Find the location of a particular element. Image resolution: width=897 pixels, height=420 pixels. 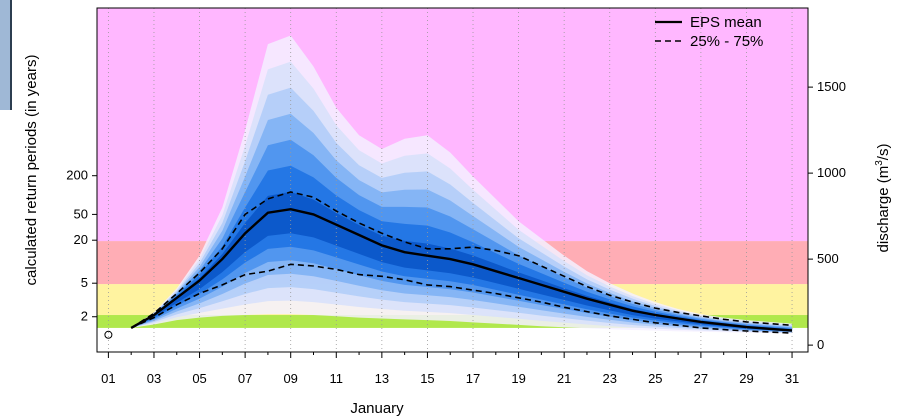

legend-label-mean: EPS mean is located at coordinates (726, 22).